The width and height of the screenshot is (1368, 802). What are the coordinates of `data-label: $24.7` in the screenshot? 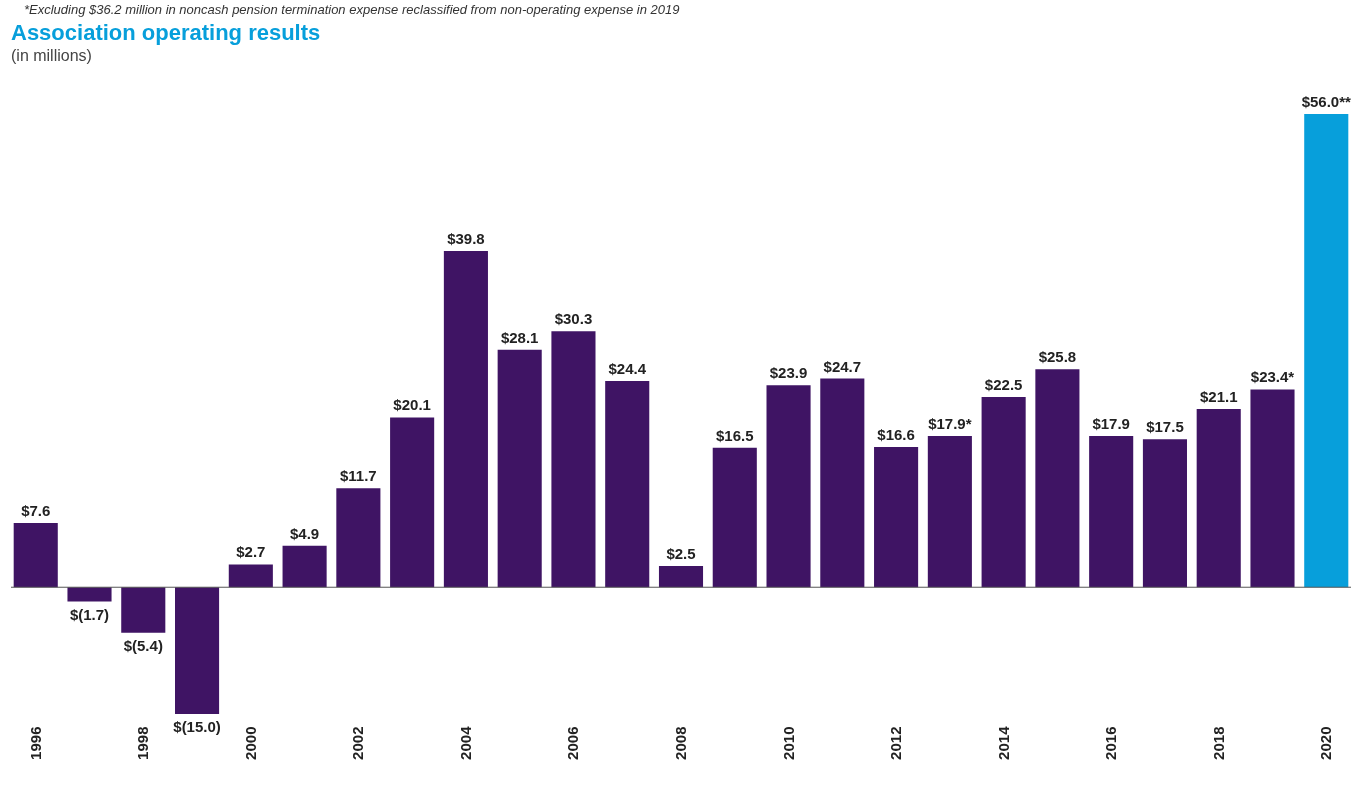 It's located at (842, 366).